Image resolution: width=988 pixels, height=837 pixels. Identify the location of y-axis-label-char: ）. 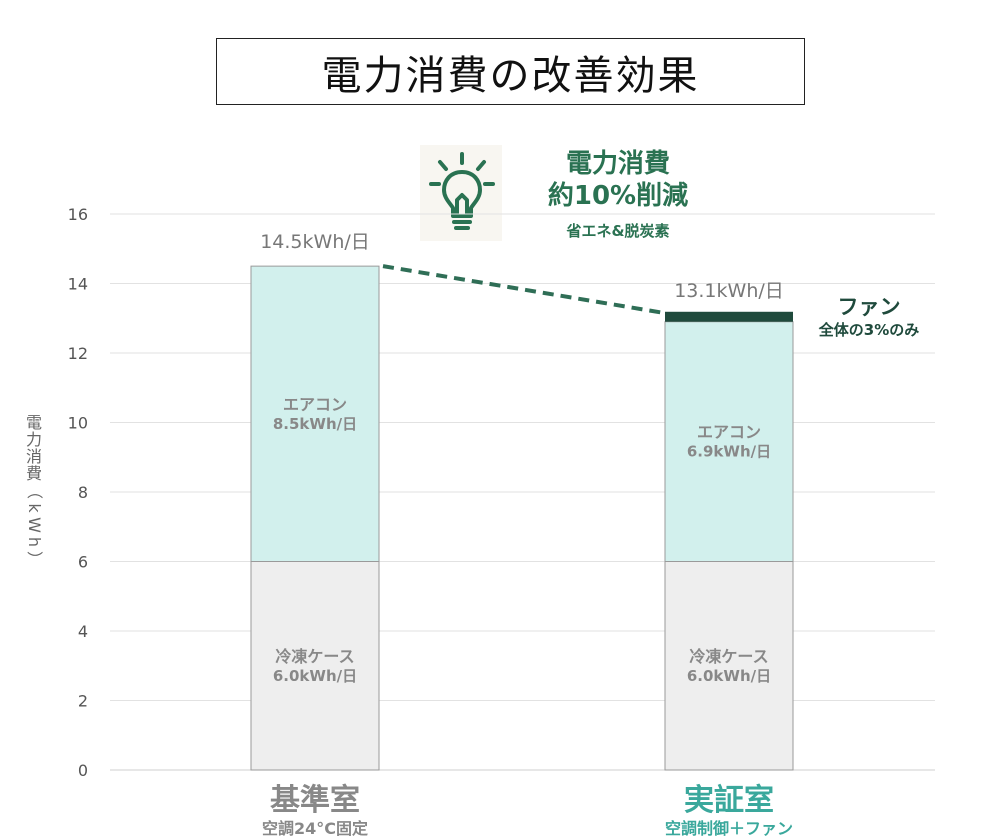
(34, 559).